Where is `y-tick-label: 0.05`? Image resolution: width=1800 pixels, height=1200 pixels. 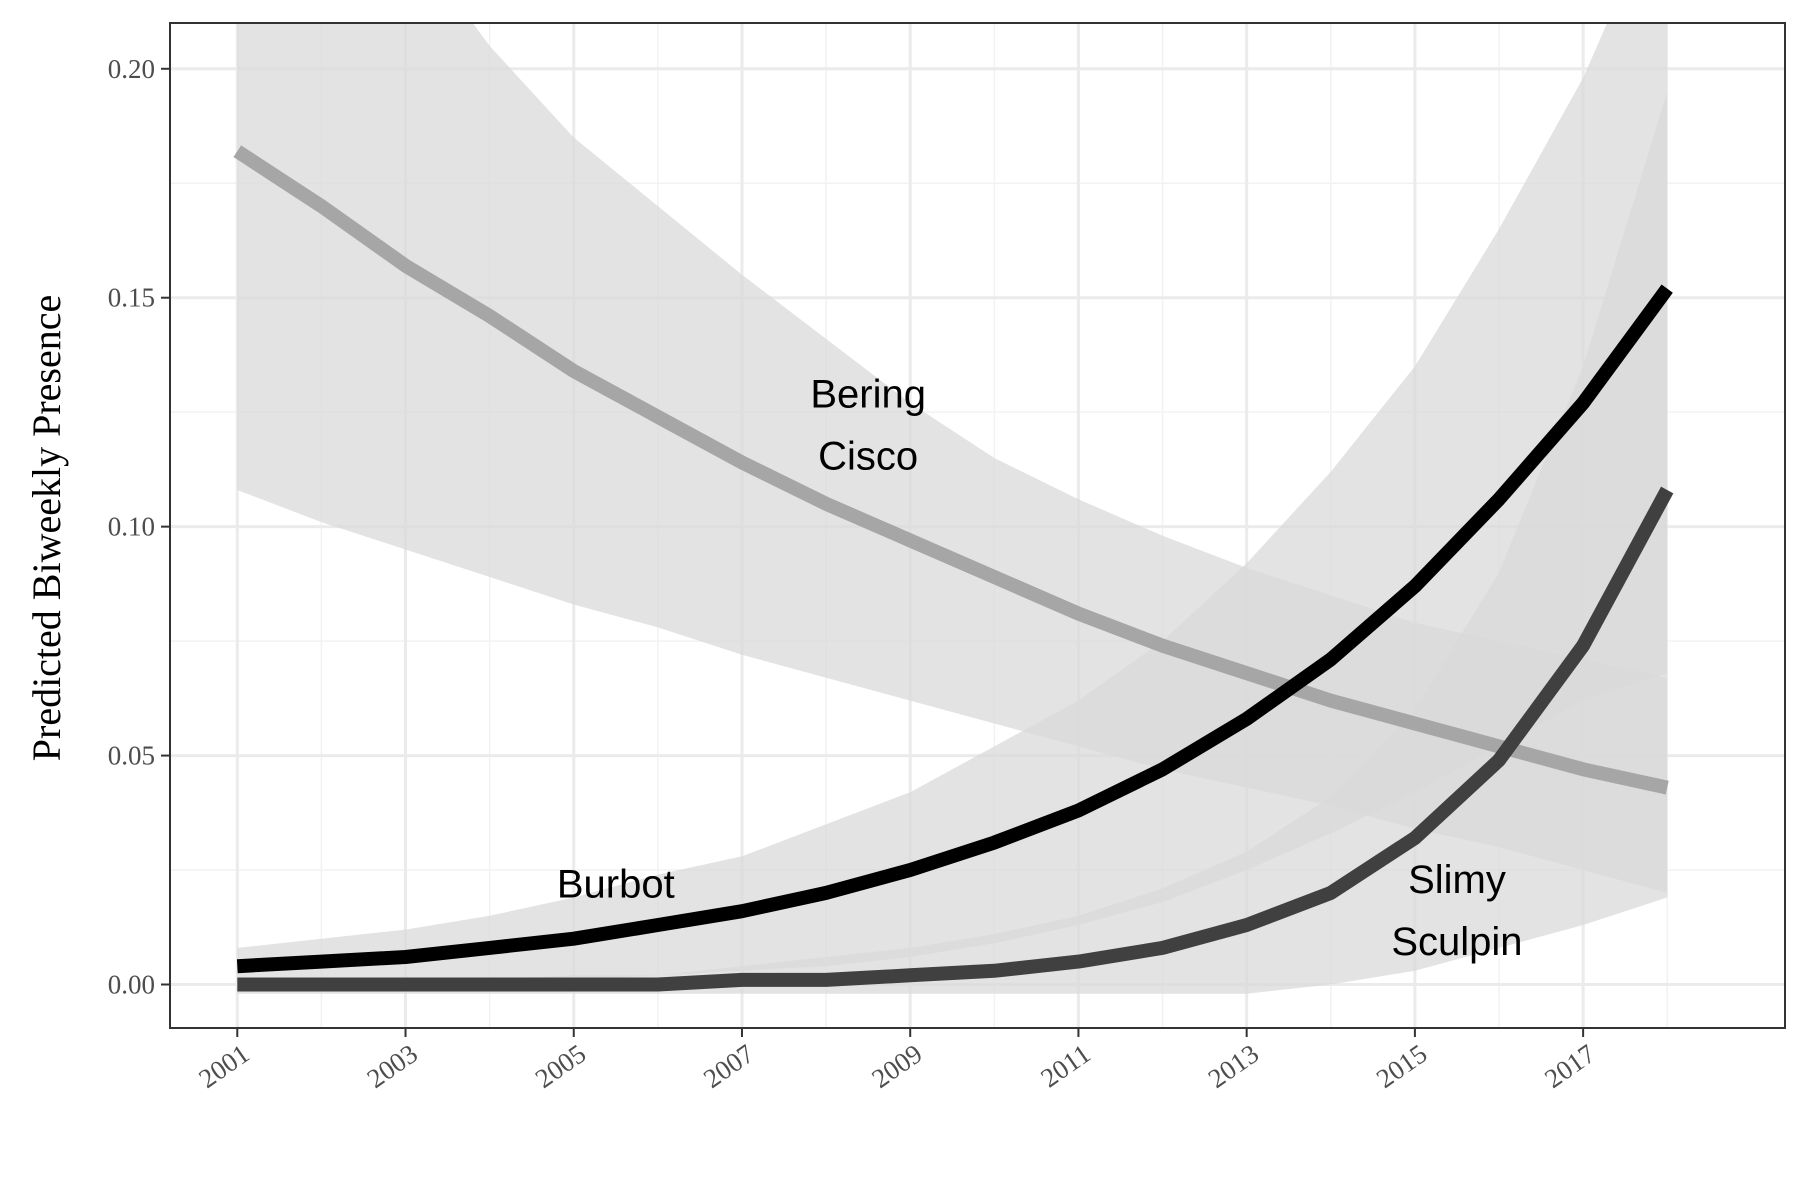 y-tick-label: 0.05 is located at coordinates (131, 756).